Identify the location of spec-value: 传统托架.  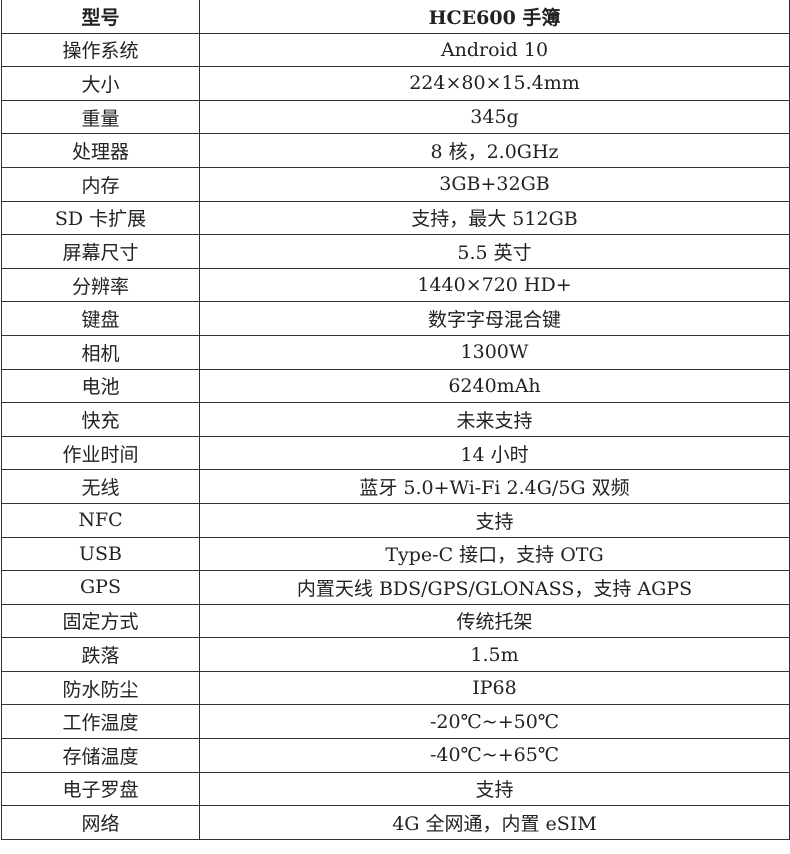
(494, 621).